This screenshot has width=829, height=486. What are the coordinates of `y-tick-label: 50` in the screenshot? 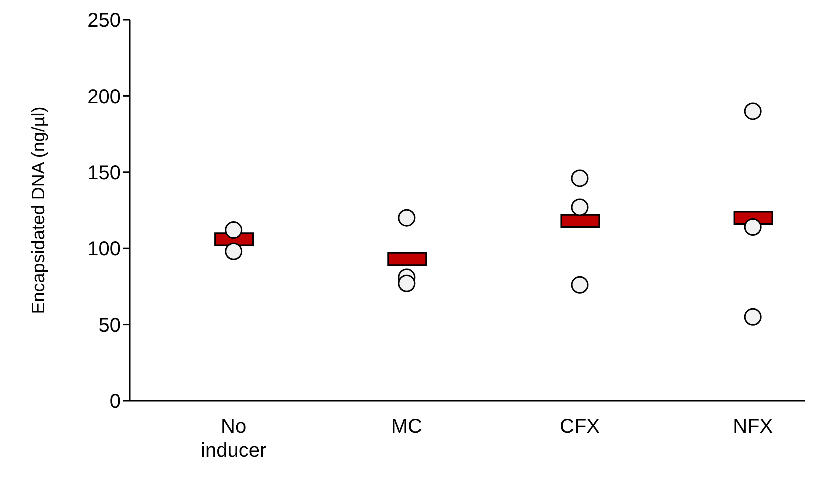 It's located at (109, 325).